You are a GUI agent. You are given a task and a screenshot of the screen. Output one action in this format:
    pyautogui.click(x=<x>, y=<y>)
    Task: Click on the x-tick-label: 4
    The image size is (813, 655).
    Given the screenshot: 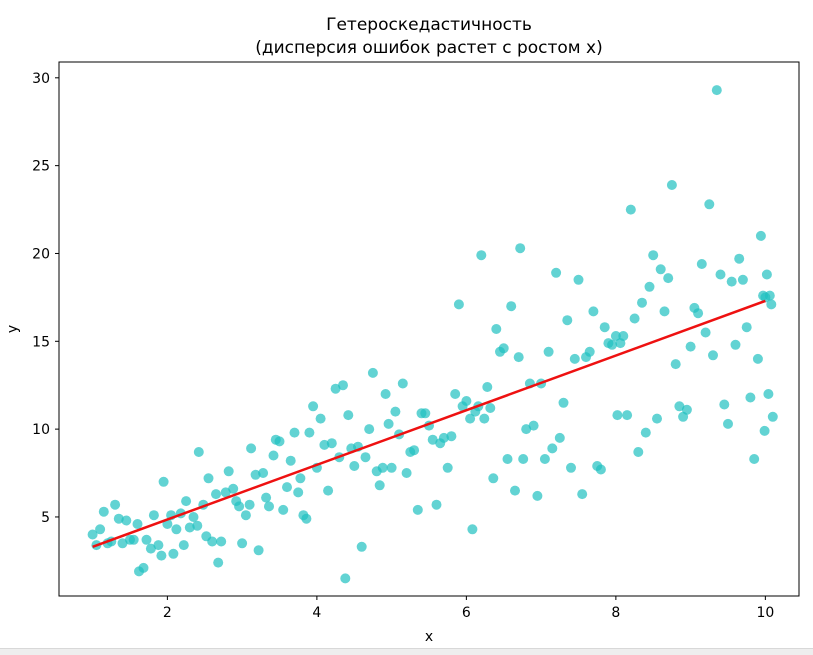 What is the action you would take?
    pyautogui.click(x=316, y=613)
    